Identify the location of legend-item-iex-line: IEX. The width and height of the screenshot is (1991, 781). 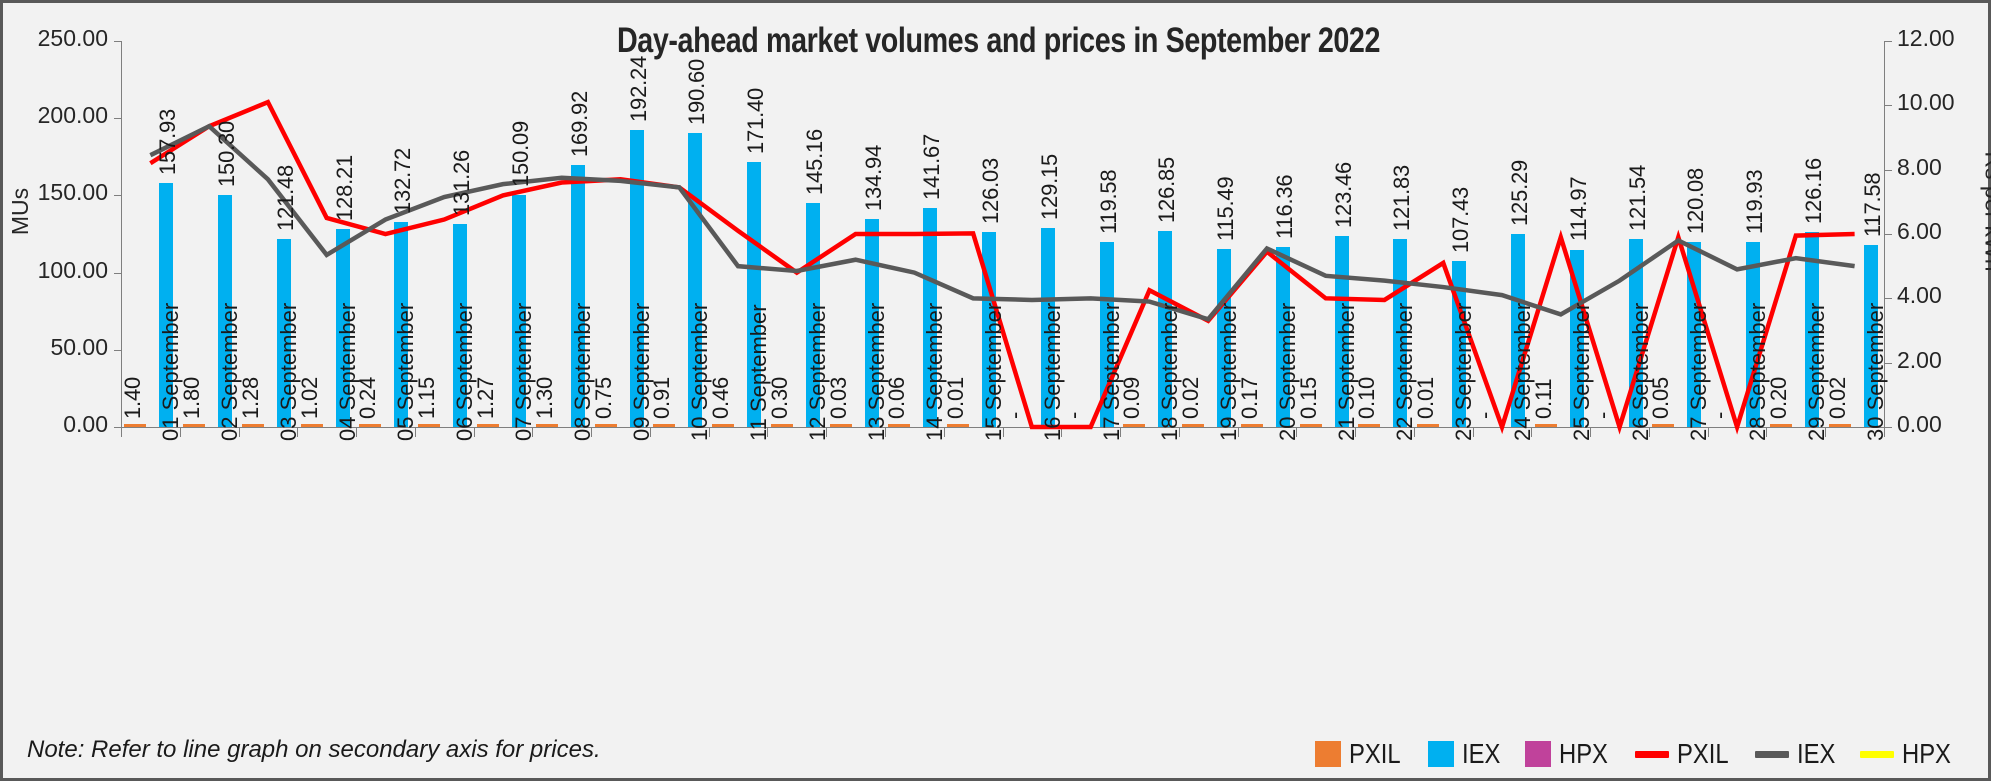
(1798, 754).